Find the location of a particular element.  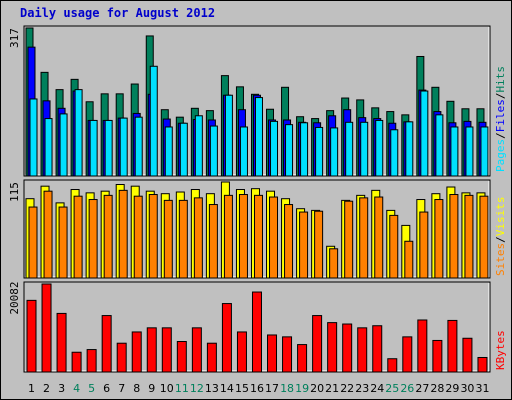

day-label-18: 18 is located at coordinates (287, 388).